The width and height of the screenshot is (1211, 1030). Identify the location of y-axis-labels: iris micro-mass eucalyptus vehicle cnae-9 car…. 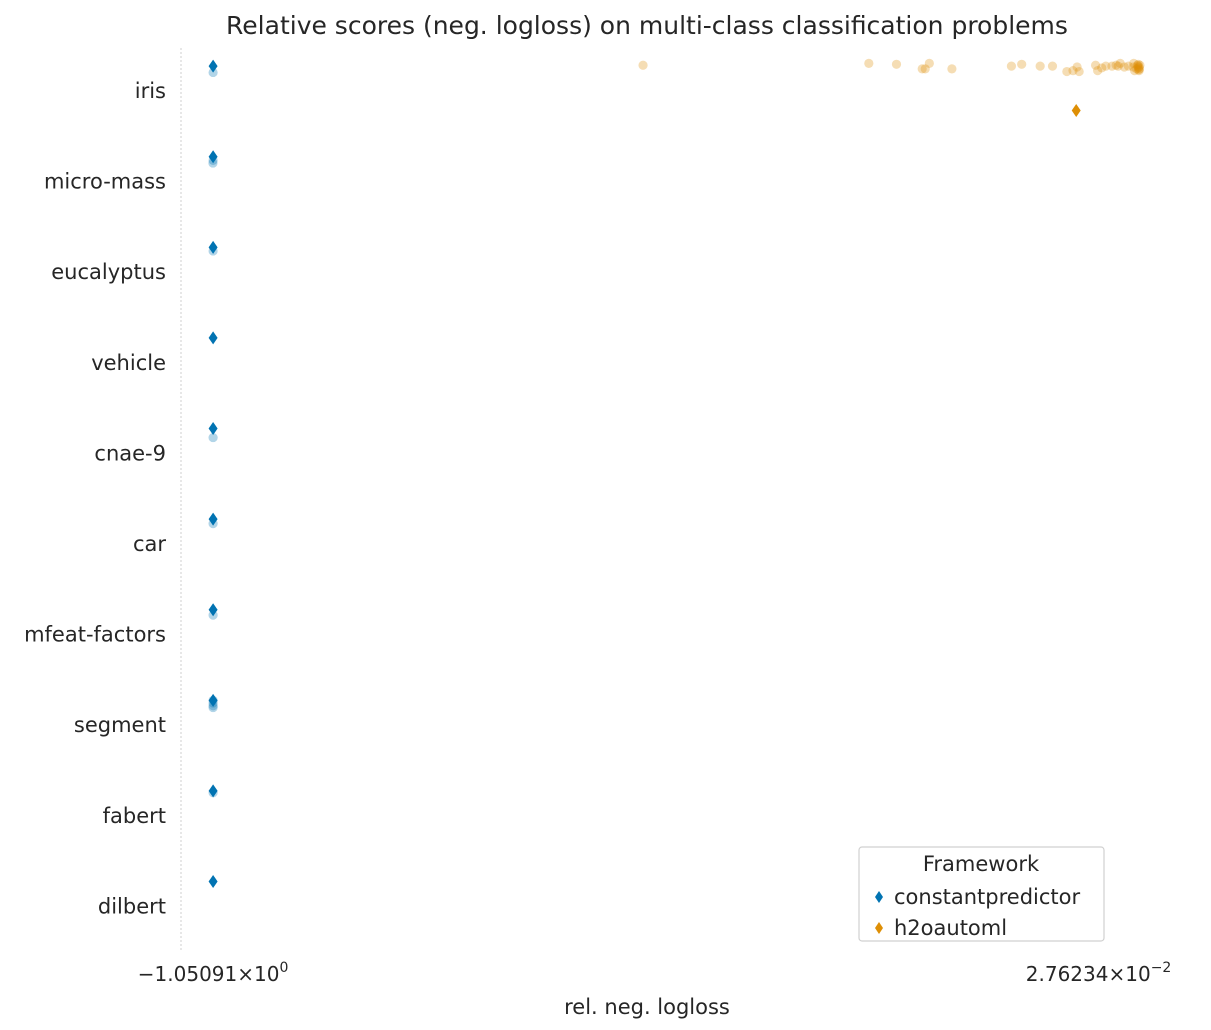
(95, 498).